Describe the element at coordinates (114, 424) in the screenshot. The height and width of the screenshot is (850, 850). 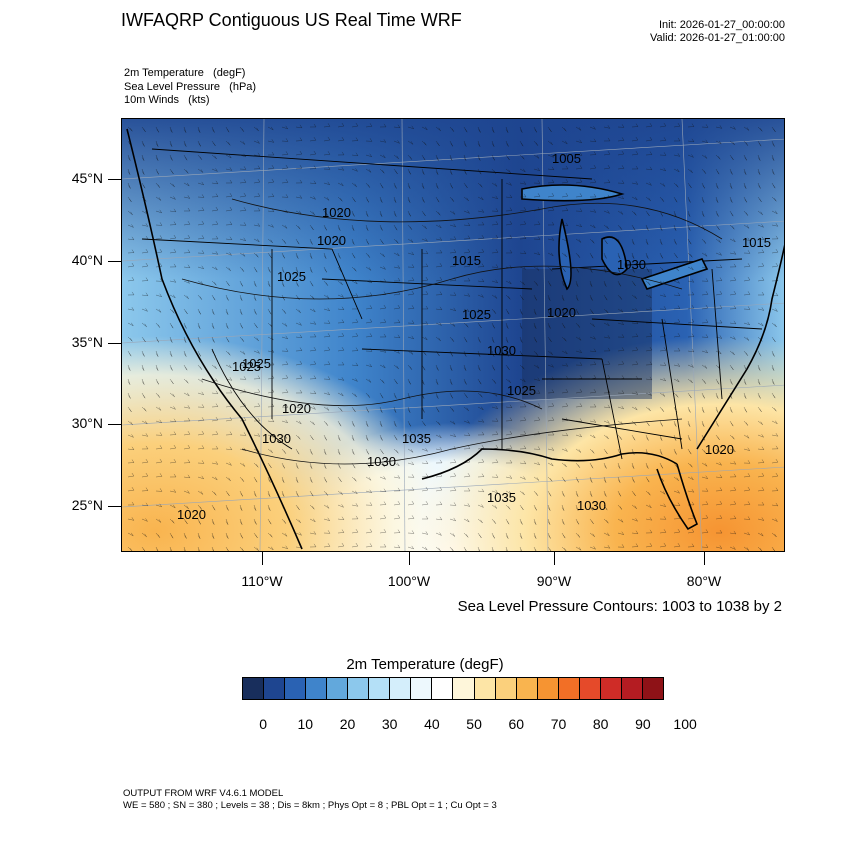
I see `lat-tick` at that location.